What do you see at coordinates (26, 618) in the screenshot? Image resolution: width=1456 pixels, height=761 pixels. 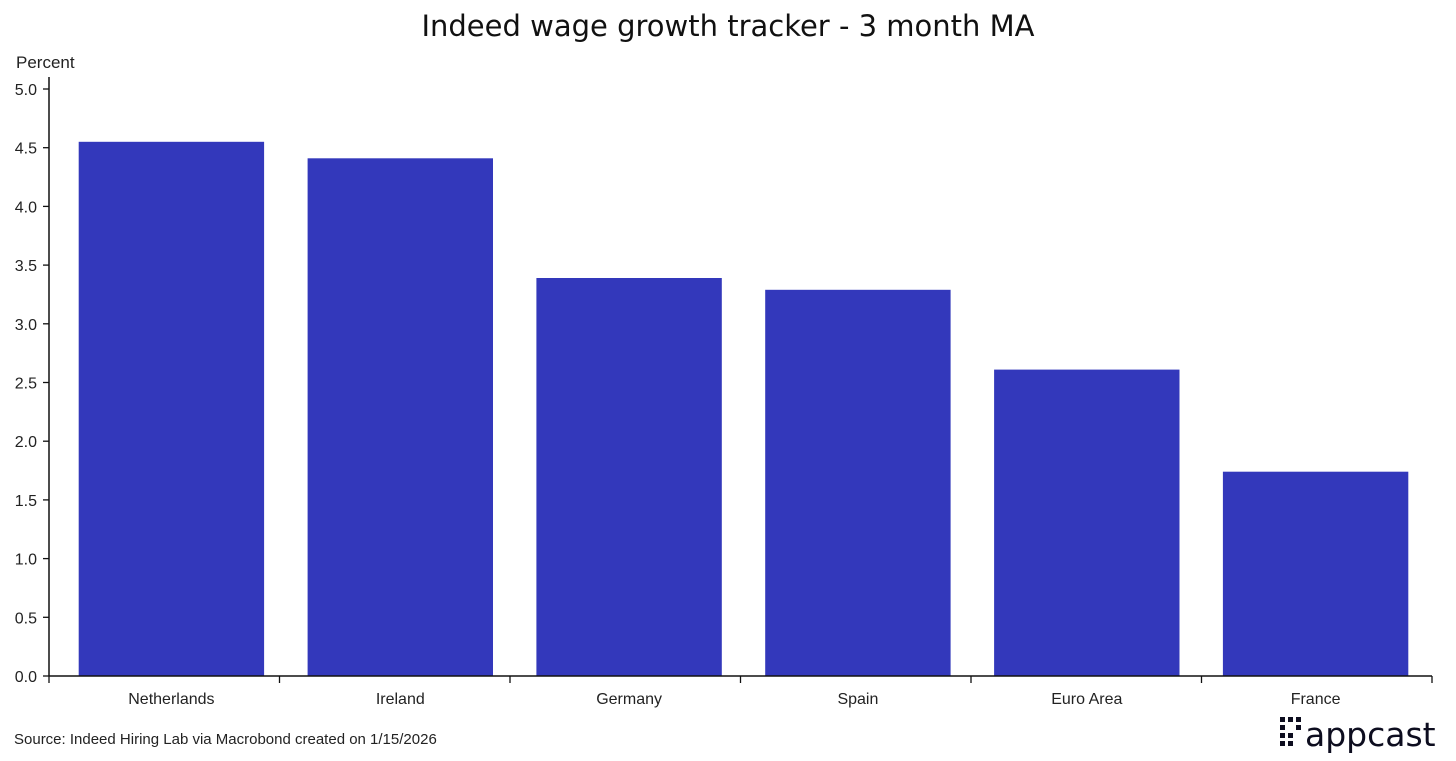 I see `y-tick-label: 0.5` at bounding box center [26, 618].